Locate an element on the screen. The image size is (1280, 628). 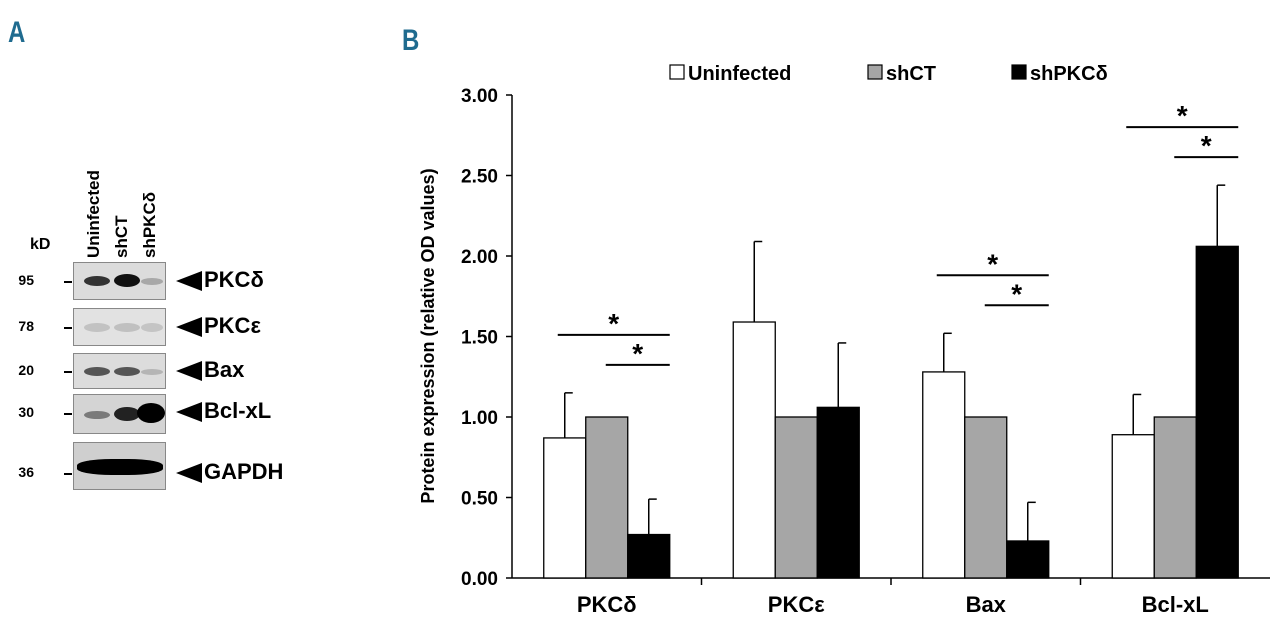
panel-b-letter: B is located at coordinates (411, 40).